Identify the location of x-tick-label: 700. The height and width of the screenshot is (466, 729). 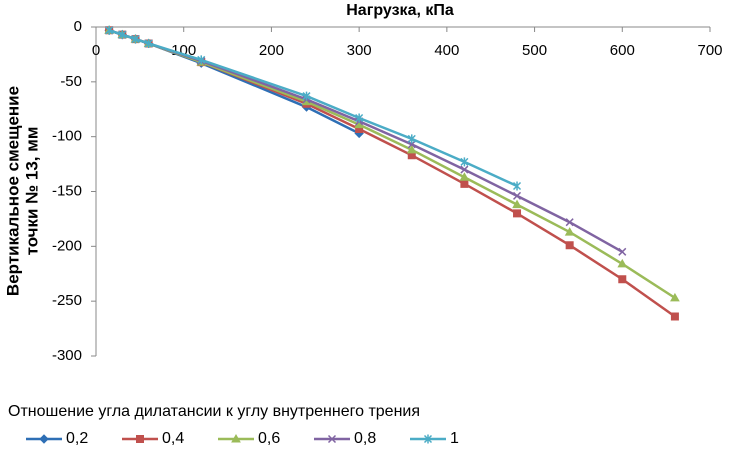
(709, 50).